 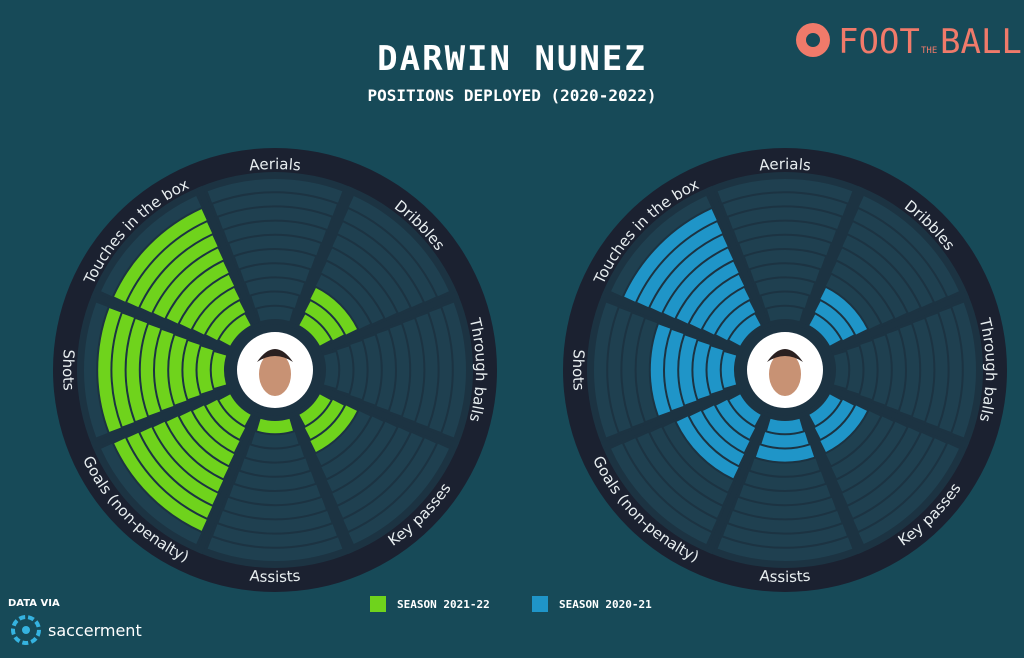 I want to click on logo-text: BALL, so click(x=981, y=42).